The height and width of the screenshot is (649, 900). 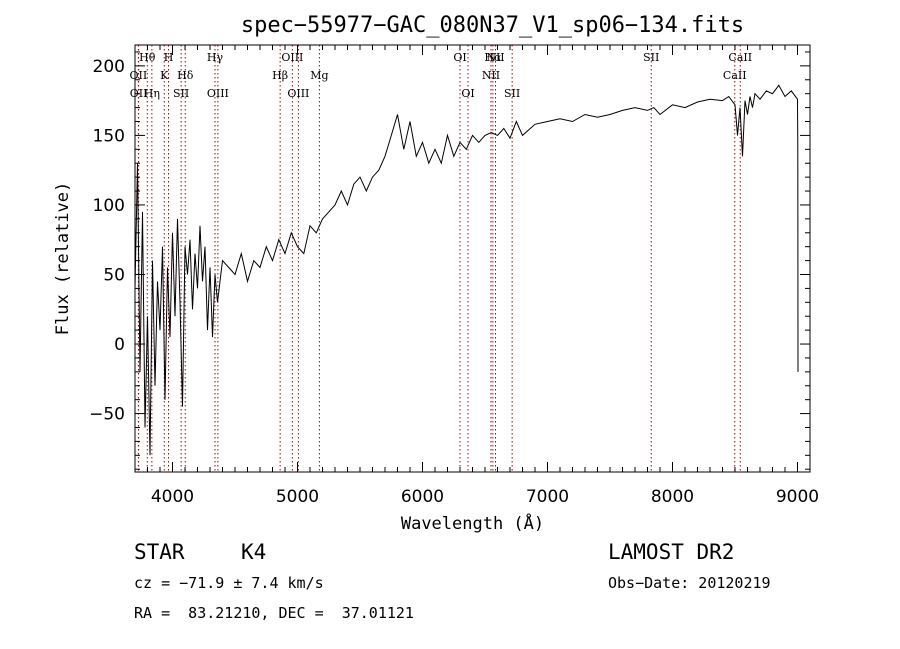 I want to click on y-tick-label: 150, so click(x=109, y=136).